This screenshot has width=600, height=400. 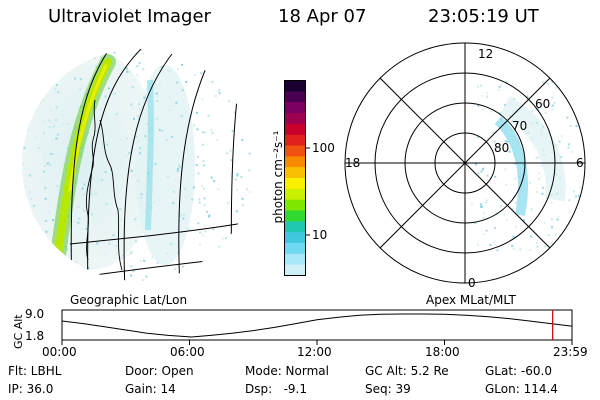 What do you see at coordinates (159, 371) in the screenshot?
I see `door-status: Door: Open` at bounding box center [159, 371].